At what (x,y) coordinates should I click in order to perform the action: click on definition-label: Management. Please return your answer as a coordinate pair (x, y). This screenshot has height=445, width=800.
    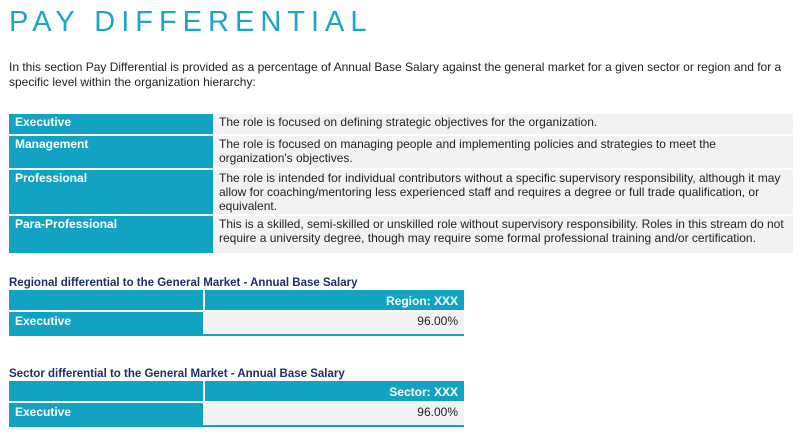
    Looking at the image, I should click on (111, 152).